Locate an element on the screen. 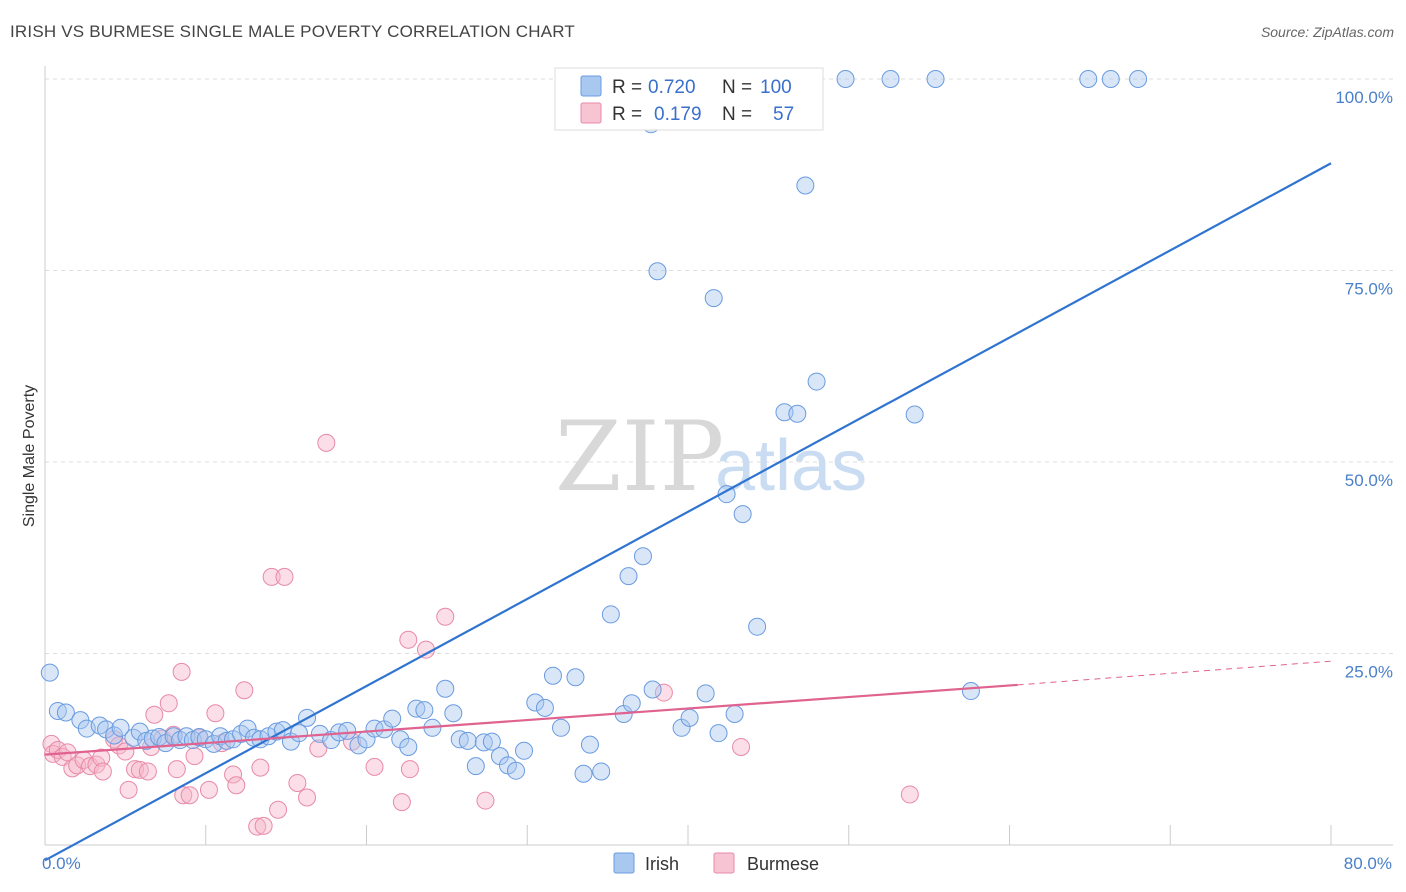  source-label: Source: ZipAtlas.com is located at coordinates (1327, 32).